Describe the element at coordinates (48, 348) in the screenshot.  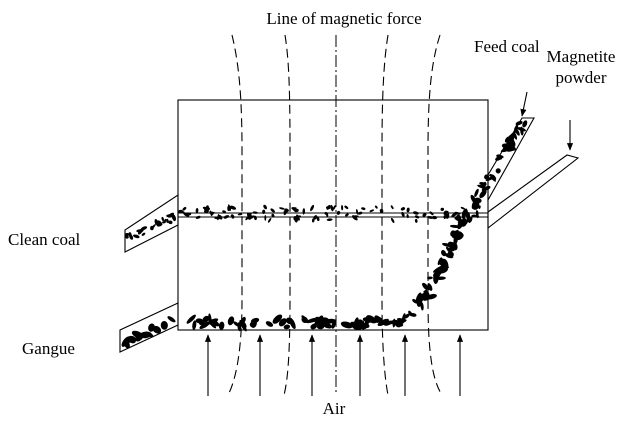
I see `gangue-label: Gangue` at that location.